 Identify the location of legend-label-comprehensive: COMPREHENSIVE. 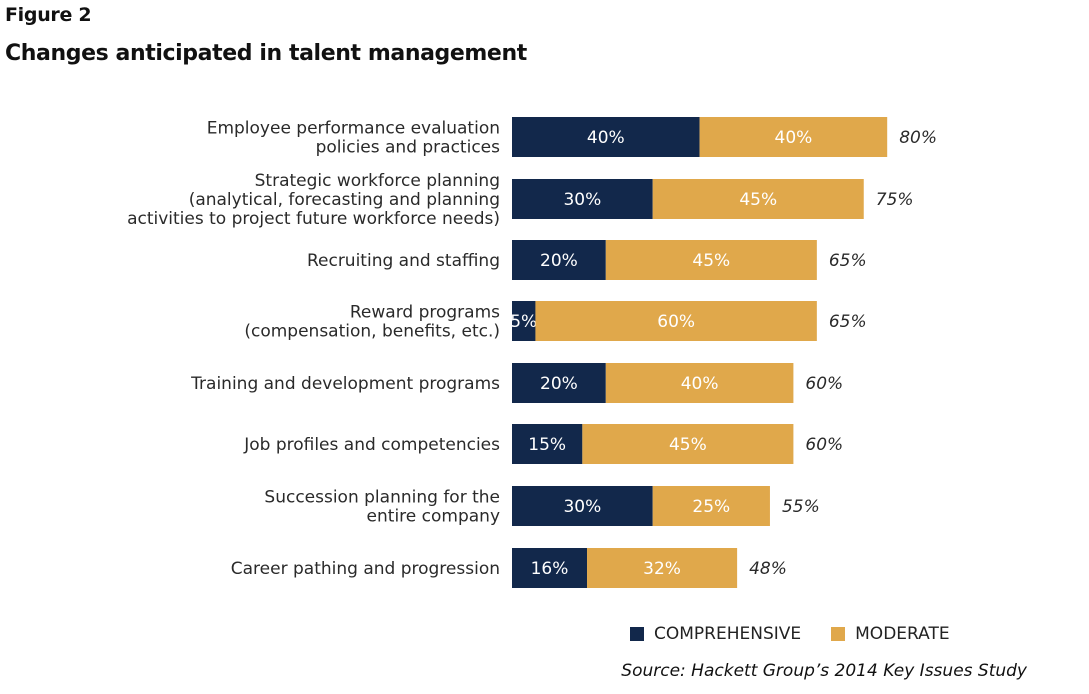
(728, 634).